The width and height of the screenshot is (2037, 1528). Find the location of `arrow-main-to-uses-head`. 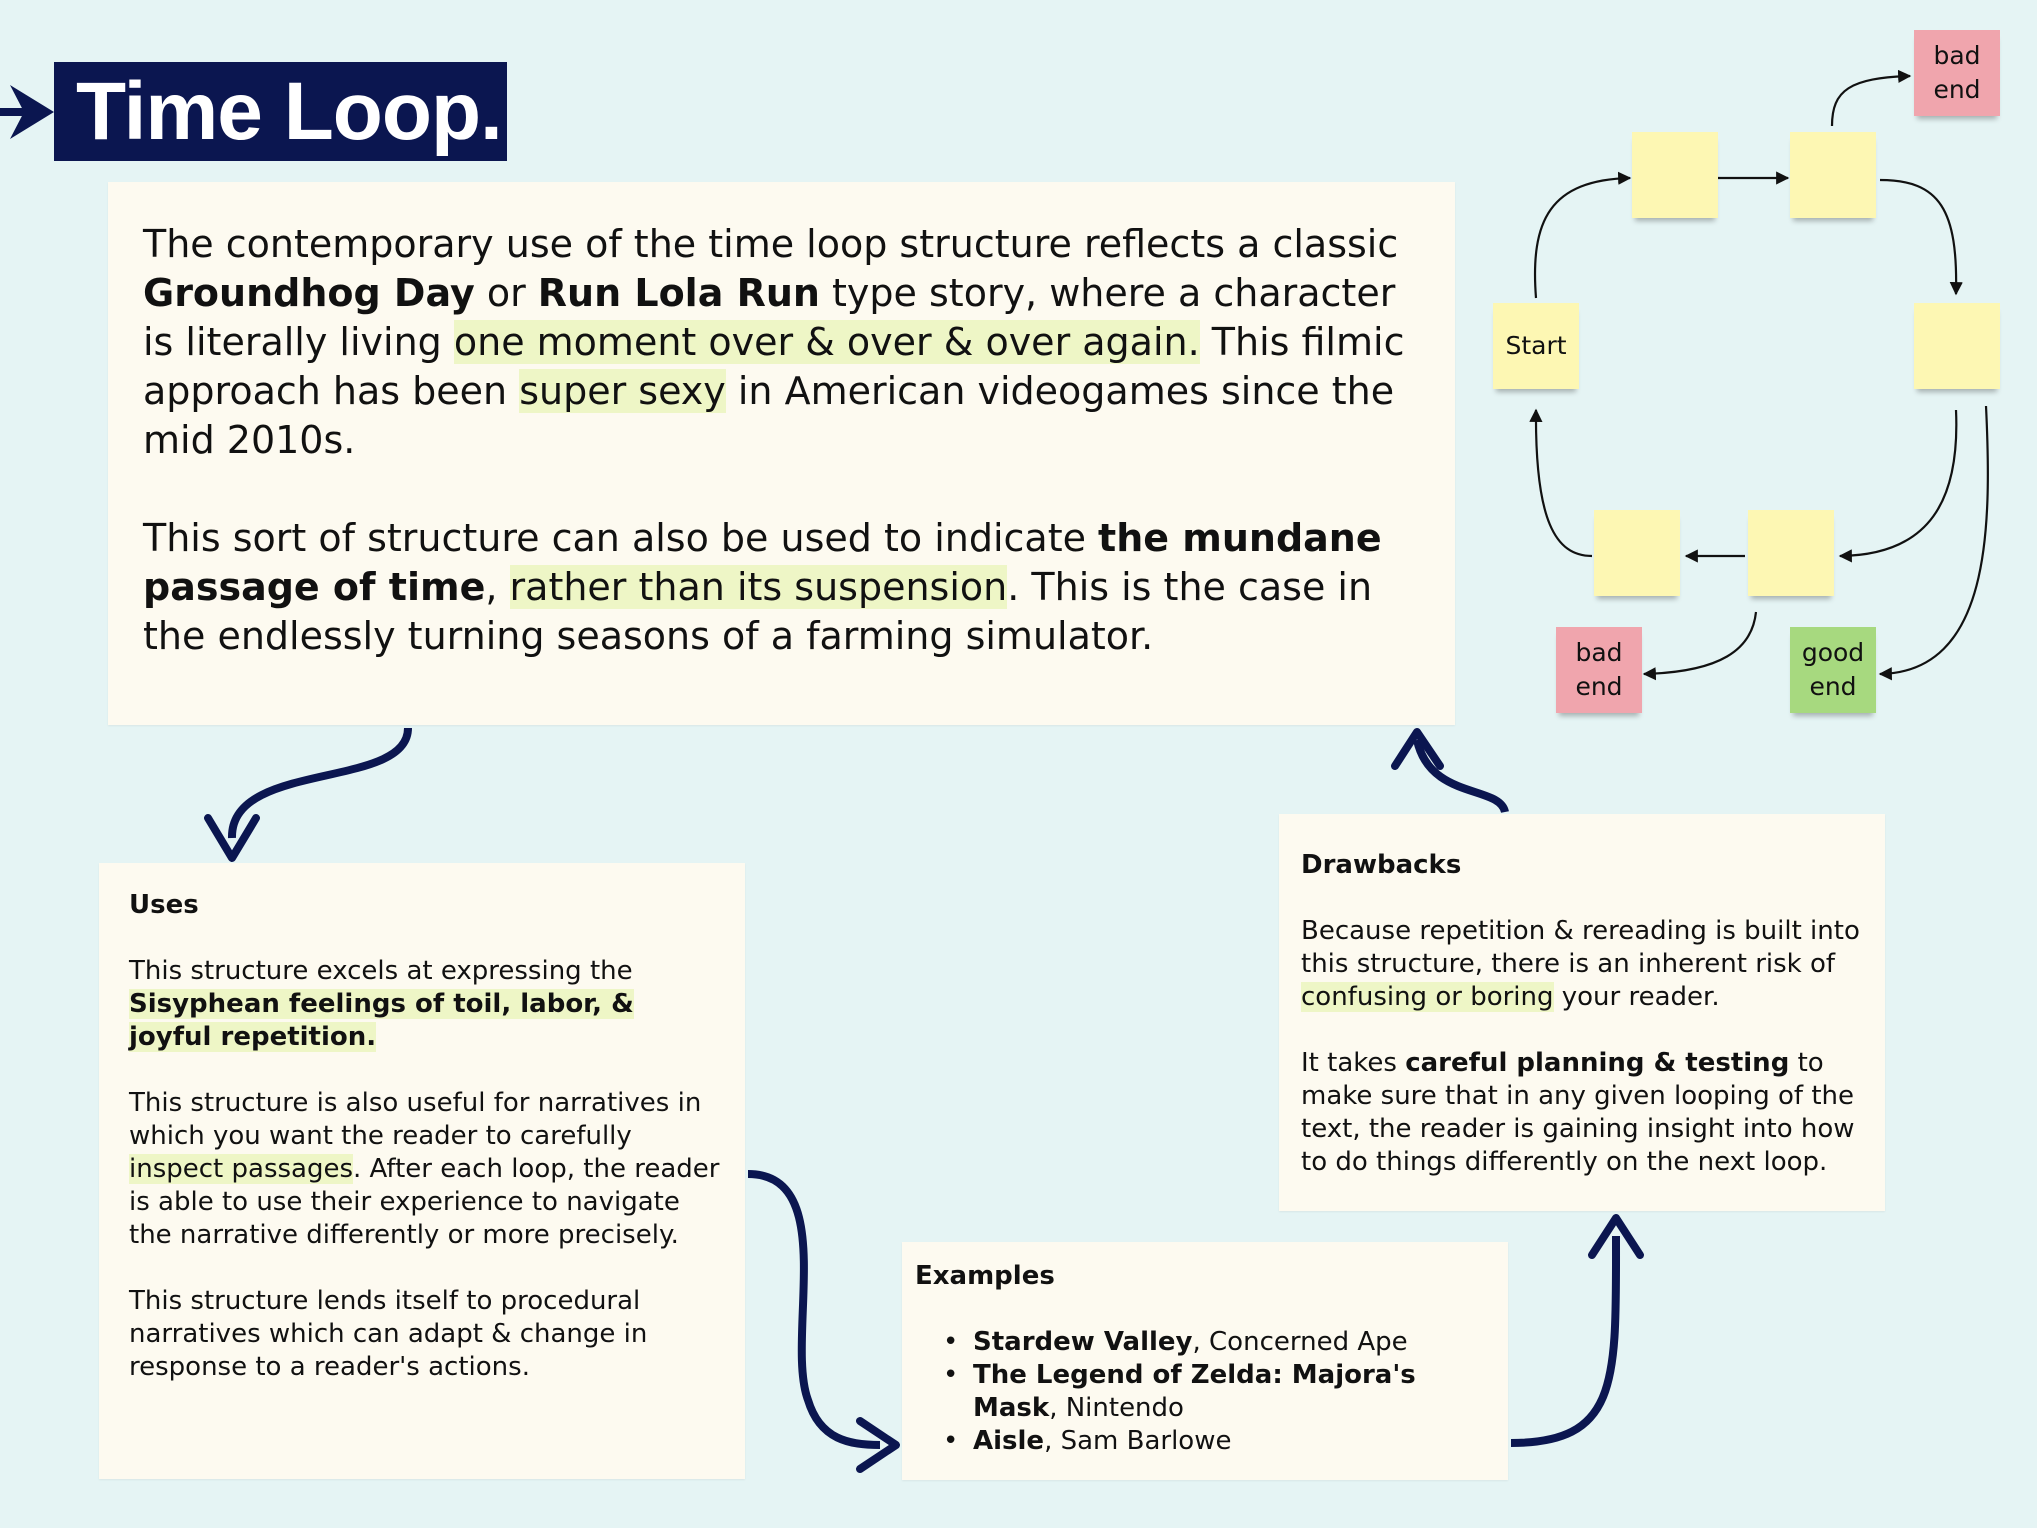

arrow-main-to-uses-head is located at coordinates (232, 838).